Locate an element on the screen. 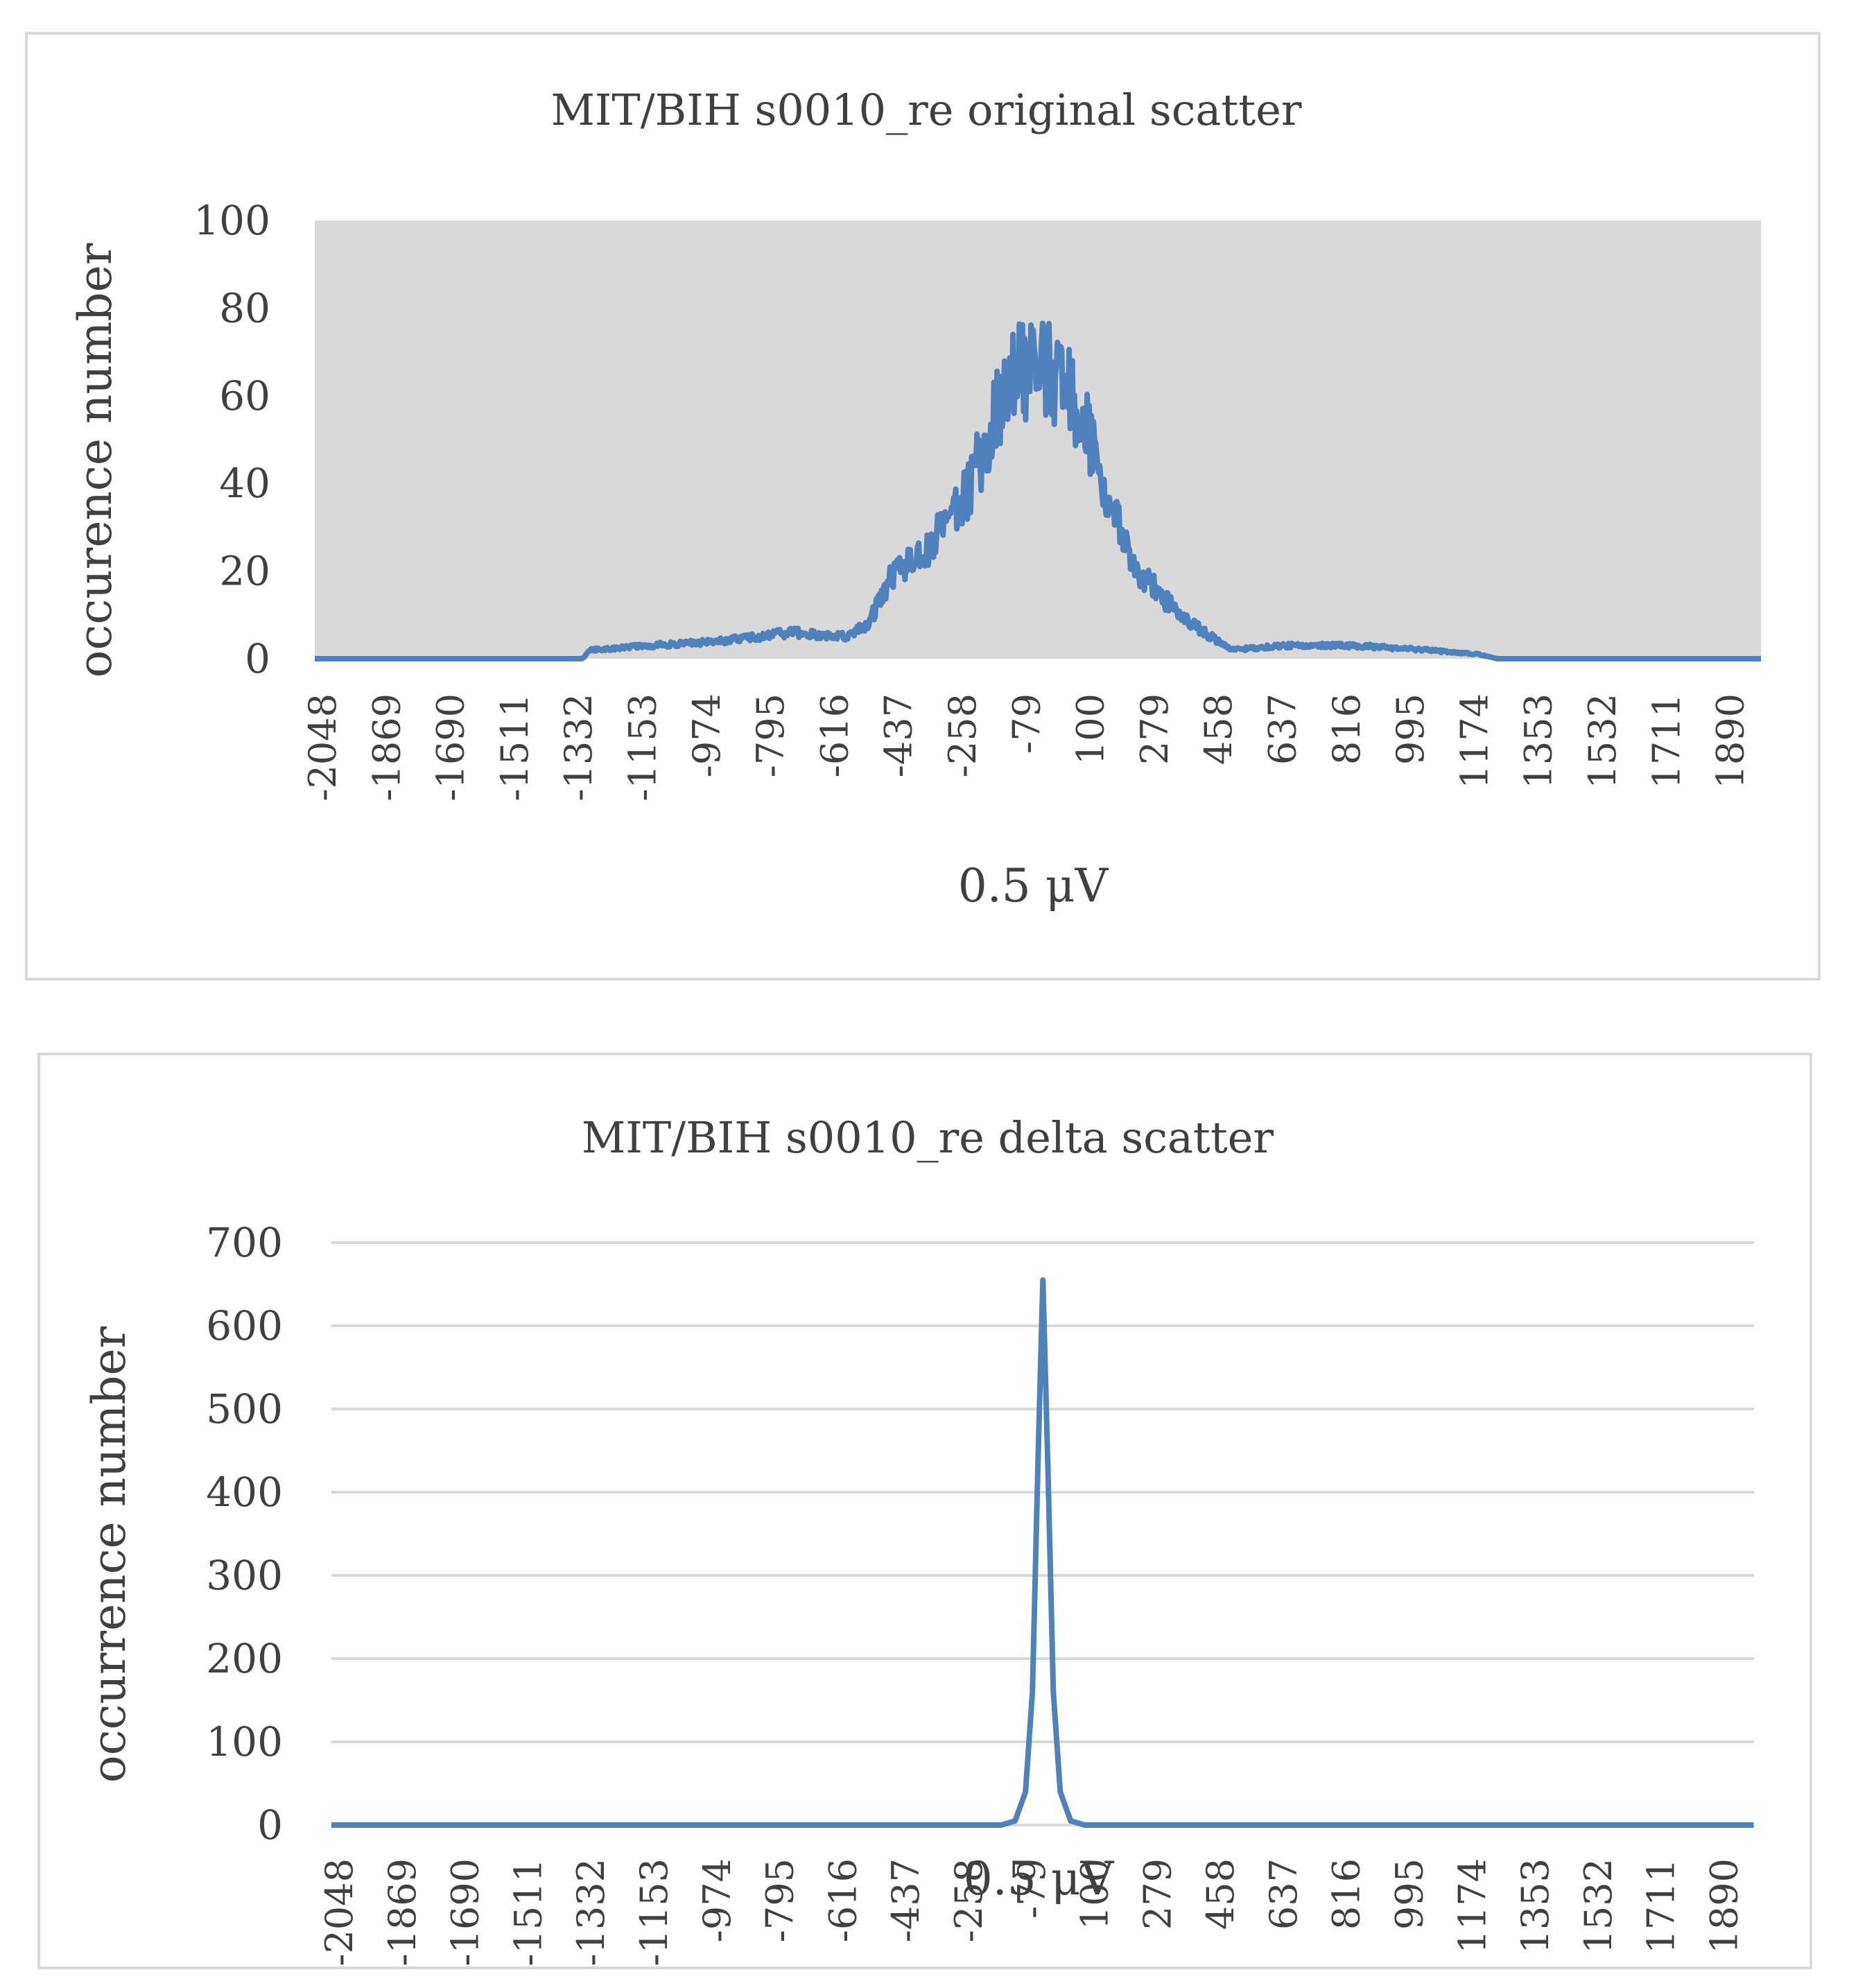  y-tick-label: 300 is located at coordinates (244, 1575).